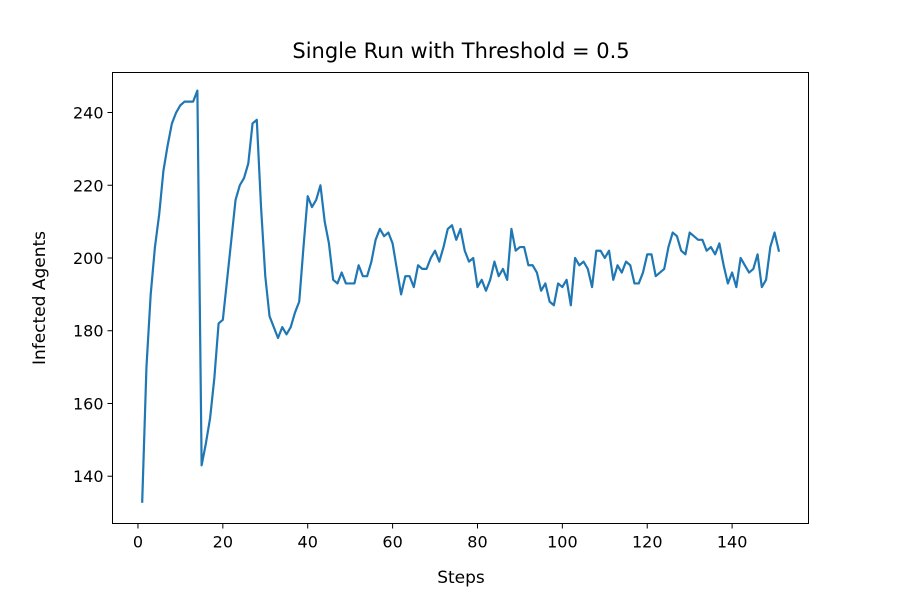 The height and width of the screenshot is (600, 900). I want to click on x-tick-label: 60, so click(392, 542).